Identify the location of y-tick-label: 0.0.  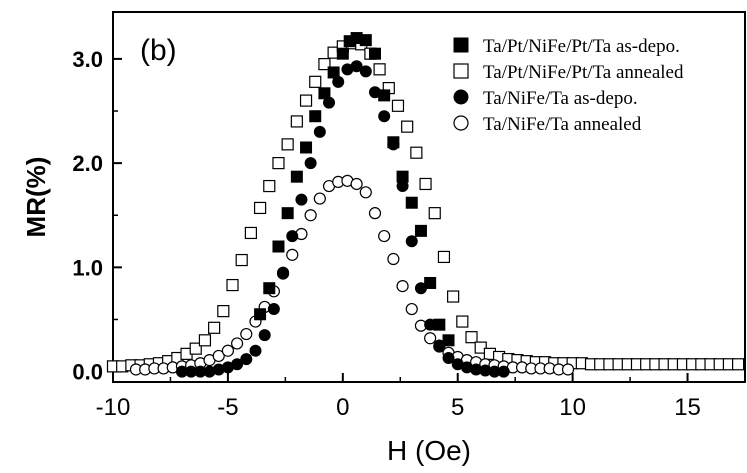
(87, 372).